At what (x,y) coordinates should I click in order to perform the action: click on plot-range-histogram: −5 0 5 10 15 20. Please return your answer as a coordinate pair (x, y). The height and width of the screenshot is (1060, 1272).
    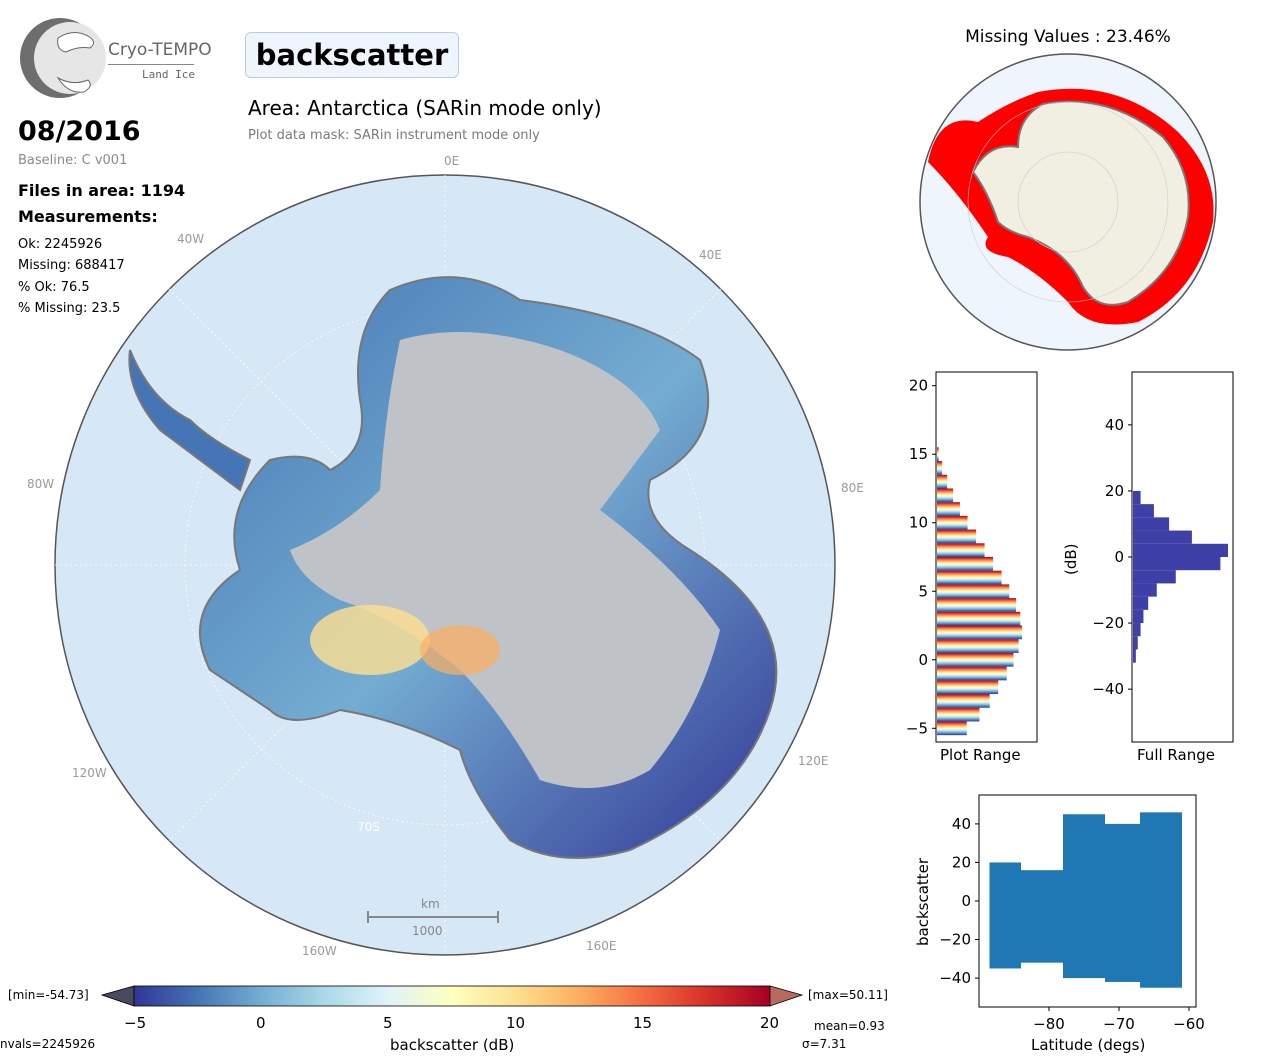
    Looking at the image, I should click on (972, 557).